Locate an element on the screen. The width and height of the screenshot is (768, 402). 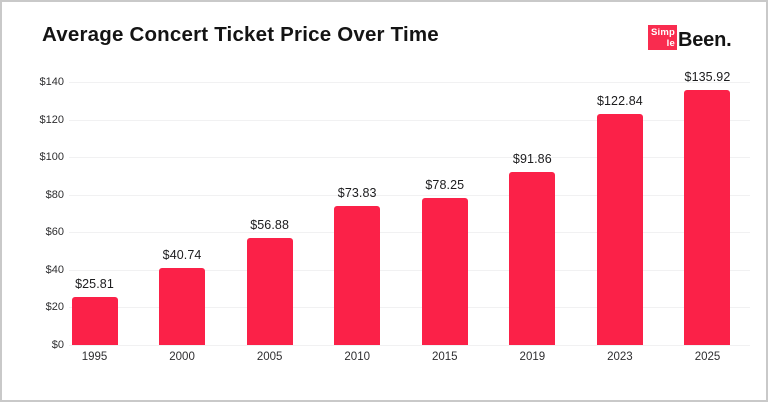
logo-red-box: Simp le is located at coordinates (662, 37).